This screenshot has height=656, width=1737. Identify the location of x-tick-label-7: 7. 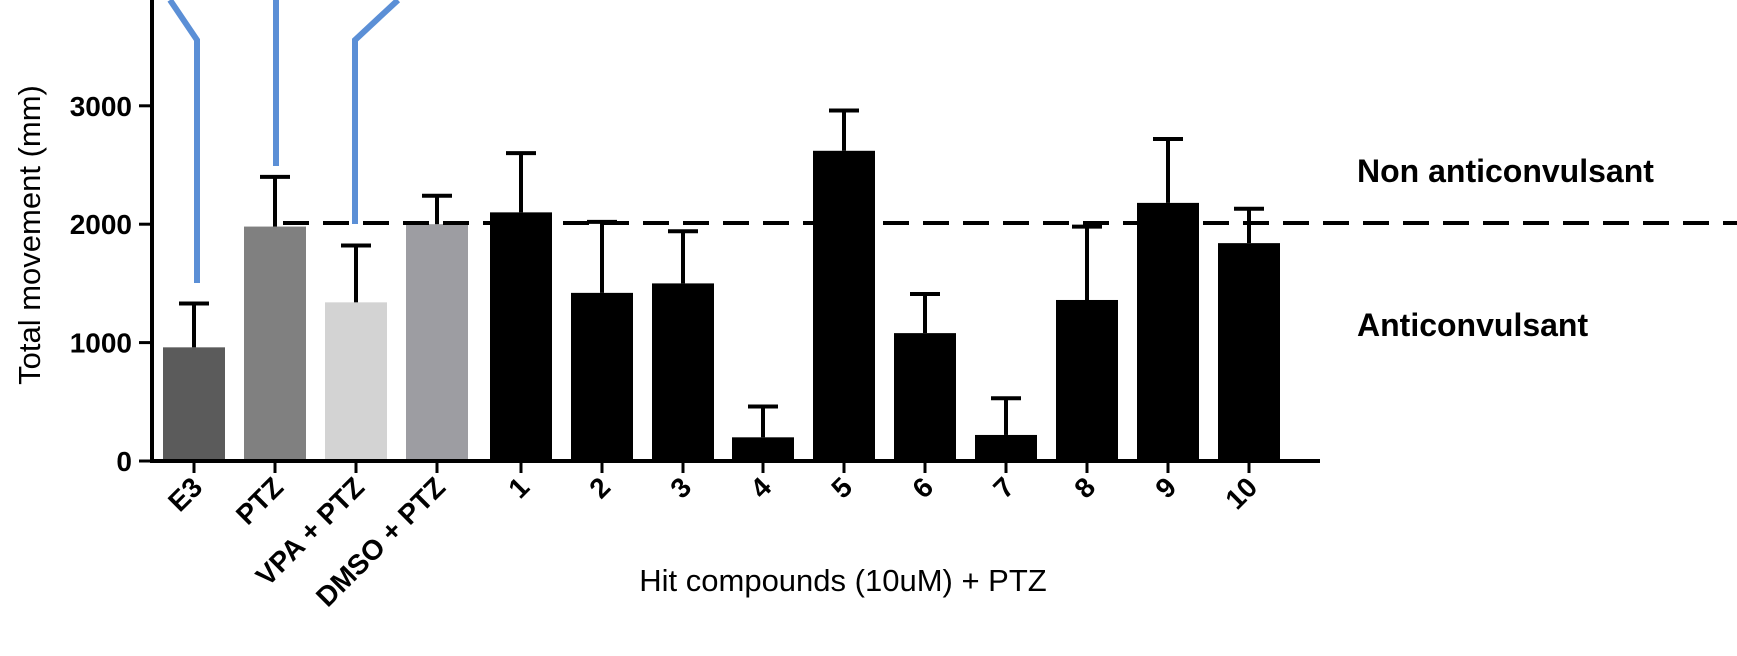
(1003, 487).